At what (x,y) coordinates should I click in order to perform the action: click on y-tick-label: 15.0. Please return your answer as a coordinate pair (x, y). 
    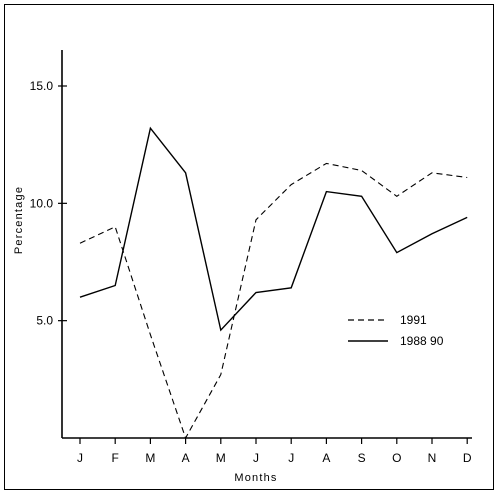
    Looking at the image, I should click on (42, 86).